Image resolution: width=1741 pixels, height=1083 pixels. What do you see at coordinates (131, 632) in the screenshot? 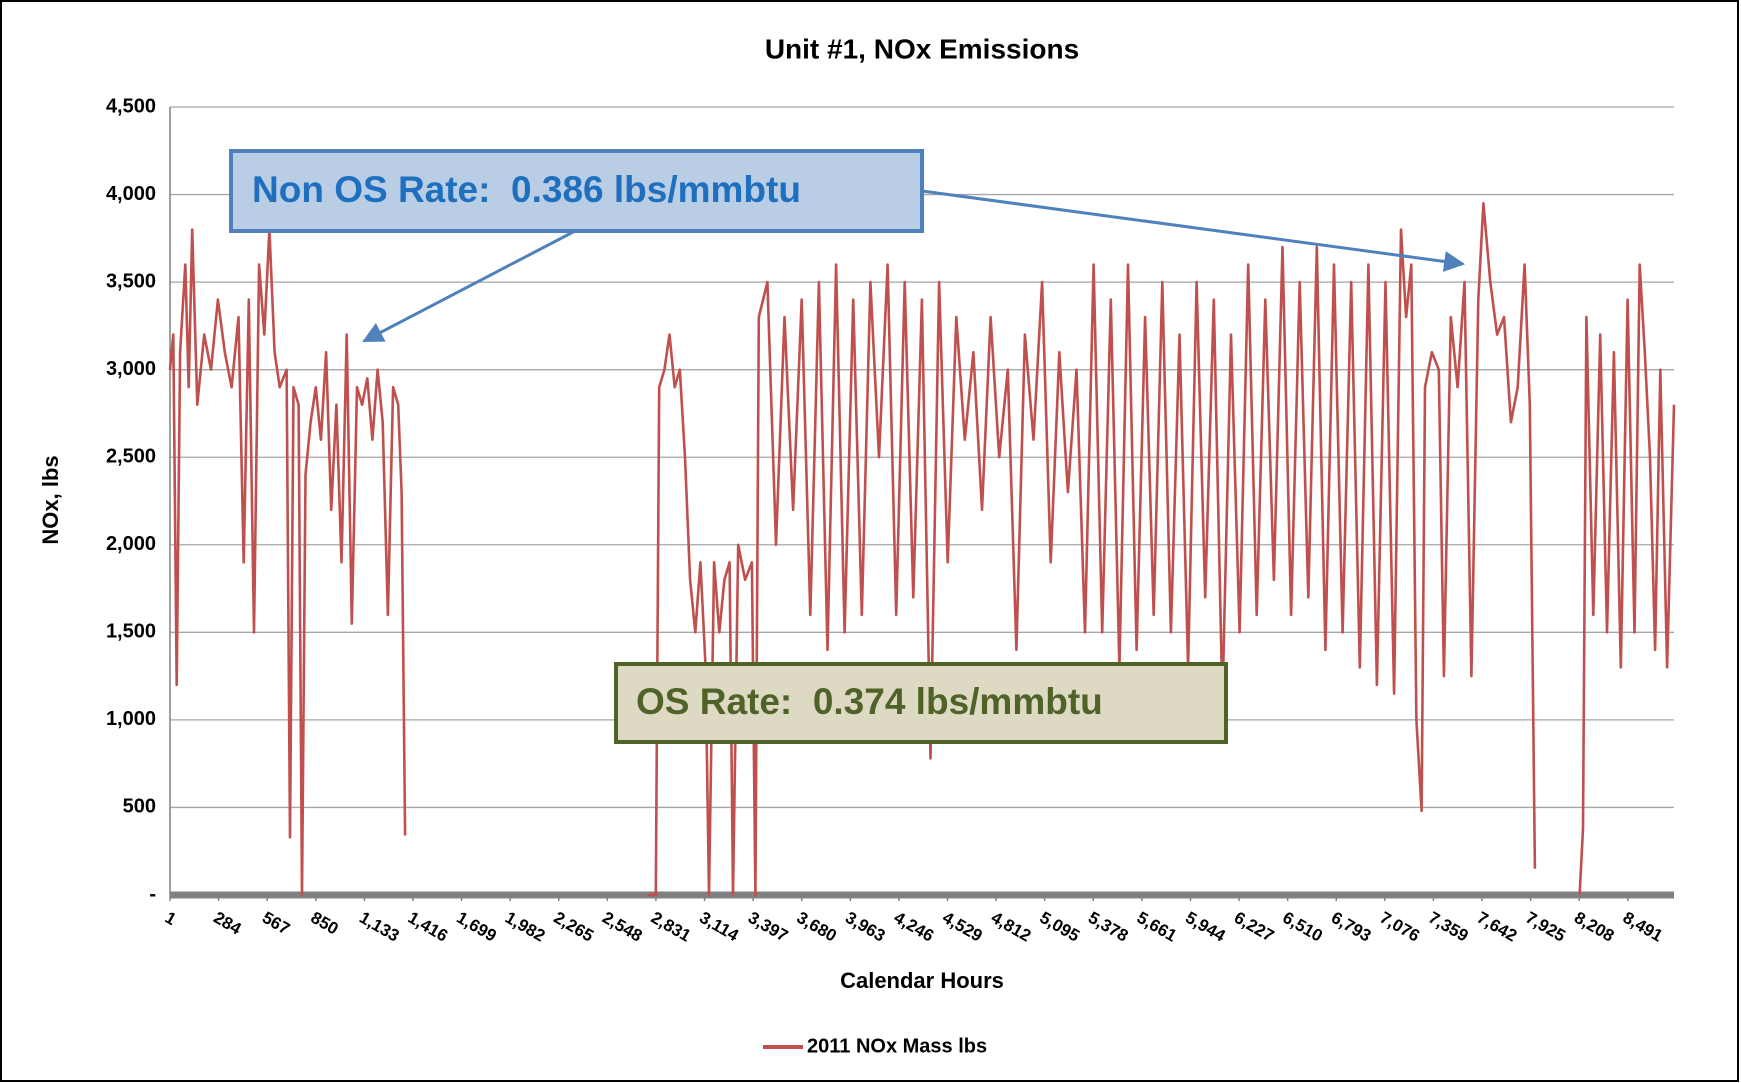
I see `y-tick-label: 1,500` at bounding box center [131, 632].